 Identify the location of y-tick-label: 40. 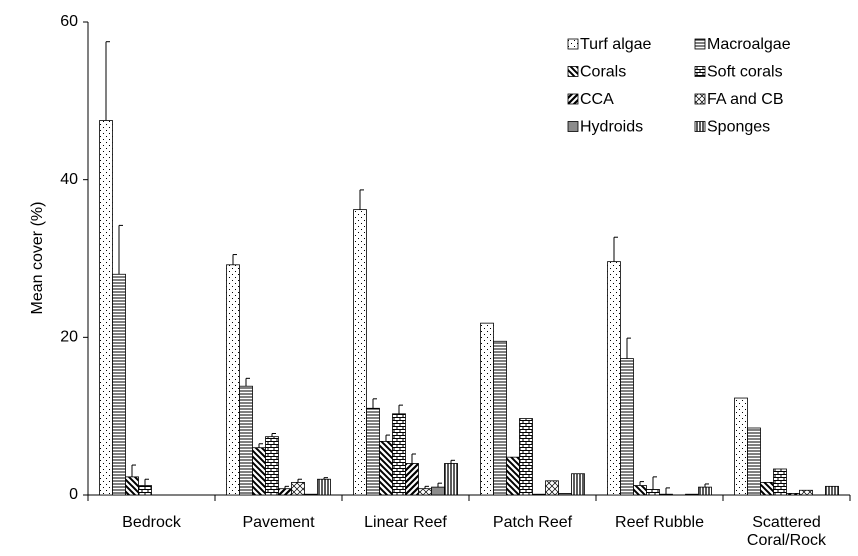
(69, 179).